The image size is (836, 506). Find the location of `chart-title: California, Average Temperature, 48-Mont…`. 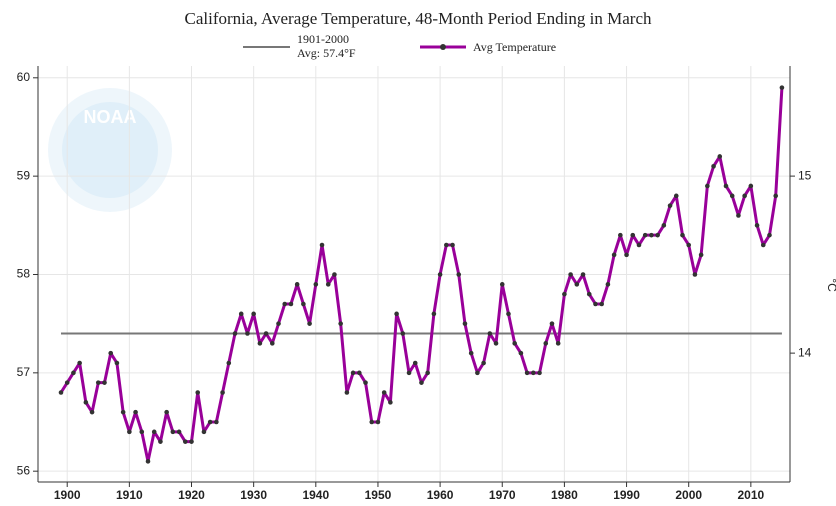

chart-title: California, Average Temperature, 48-Mont… is located at coordinates (418, 18).